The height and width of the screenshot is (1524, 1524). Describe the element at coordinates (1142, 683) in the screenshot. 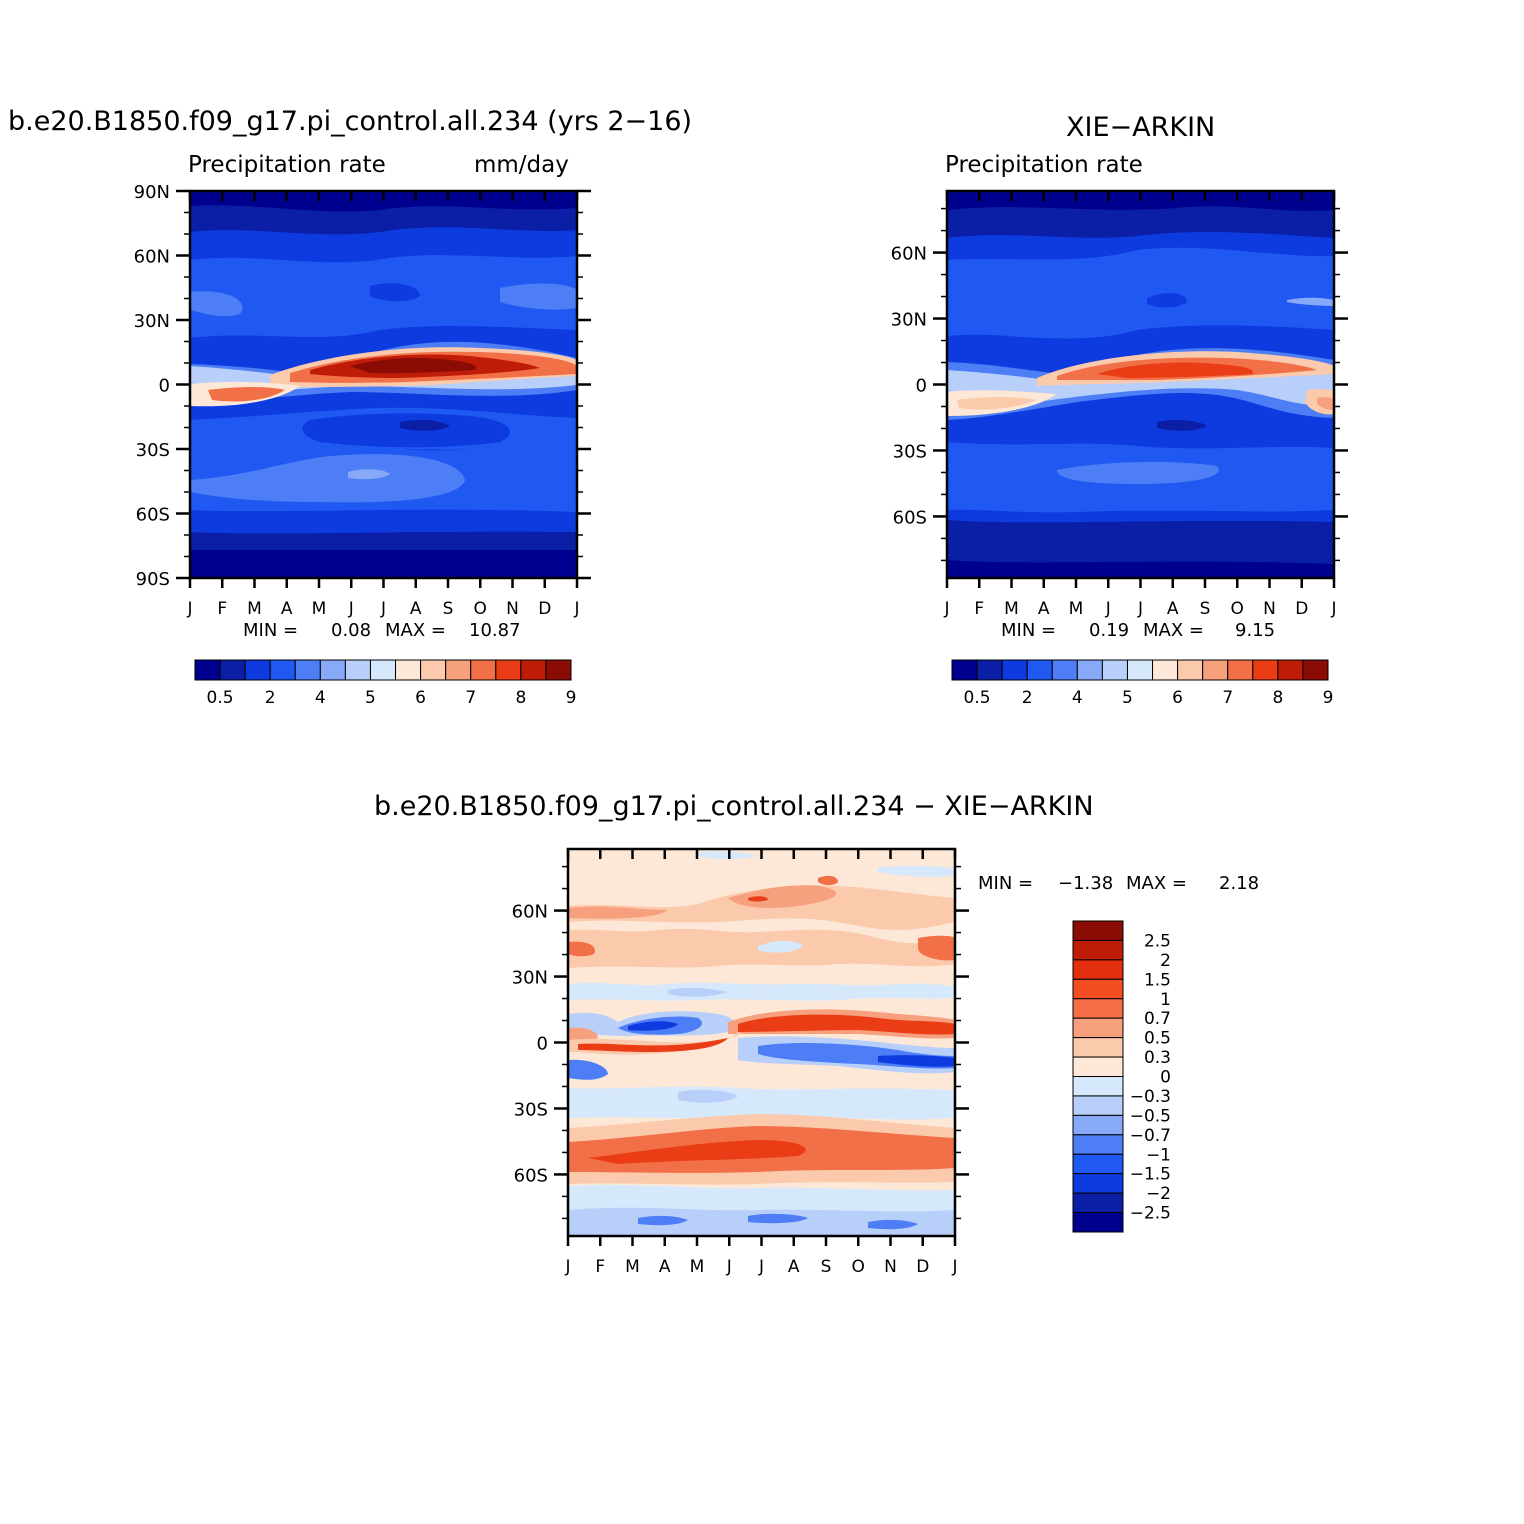

I see `panel2-colorbar: 0.5 2 4 5 6 7 8 9` at that location.